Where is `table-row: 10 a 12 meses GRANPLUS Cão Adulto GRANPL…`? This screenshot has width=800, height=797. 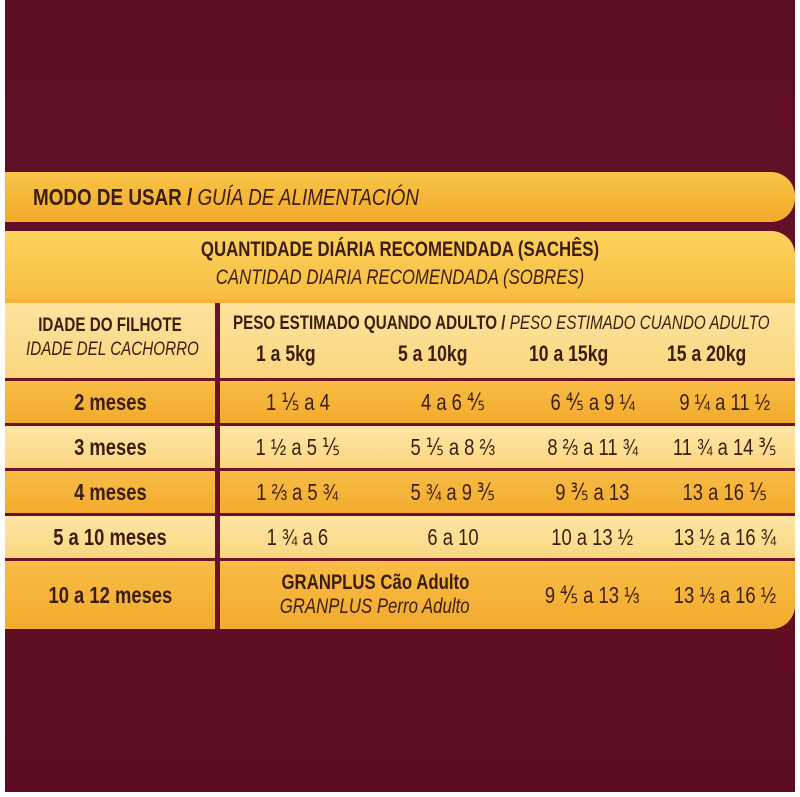 table-row: 10 a 12 meses GRANPLUS Cão Adulto GRANPL… is located at coordinates (400, 595).